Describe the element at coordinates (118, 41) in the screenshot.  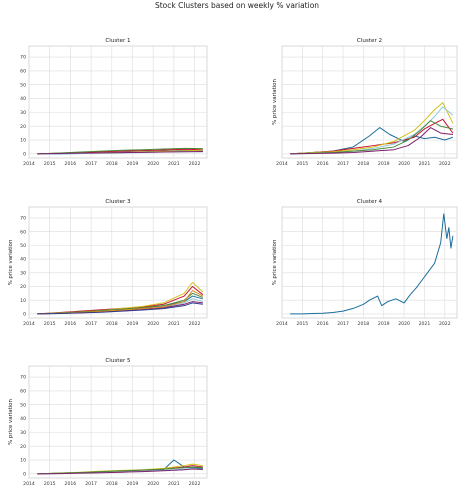
I see `panel-title: Cluster 1` at that location.